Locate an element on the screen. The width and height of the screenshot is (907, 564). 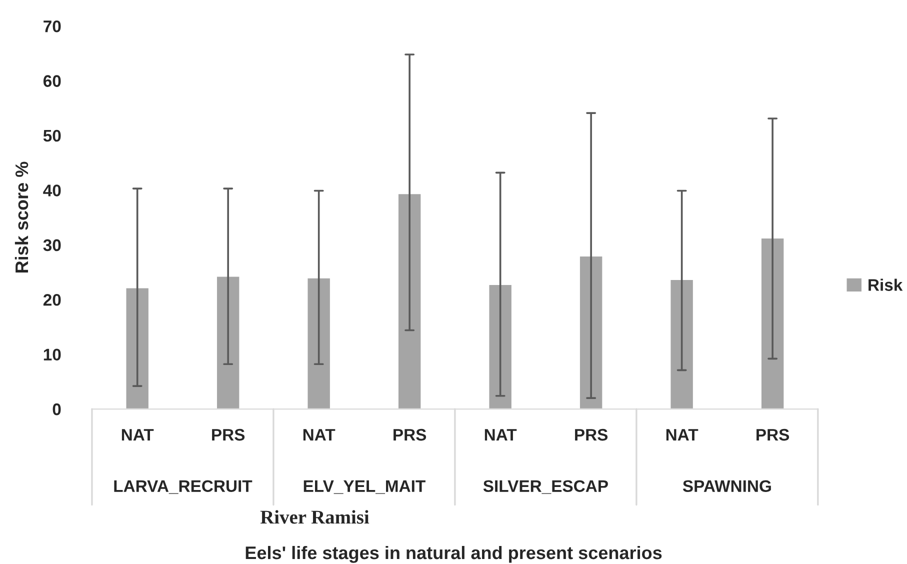
y-tick-label: 60 is located at coordinates (52, 81).